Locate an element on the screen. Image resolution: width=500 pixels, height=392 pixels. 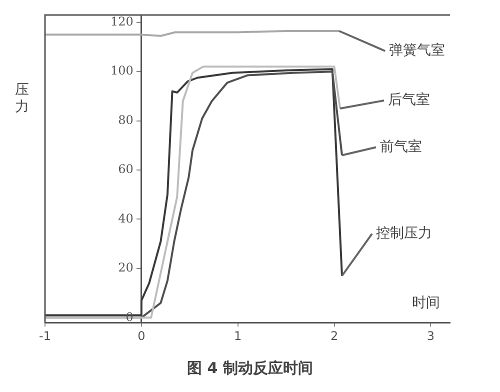
x-tick-label: 1 is located at coordinates (238, 335).